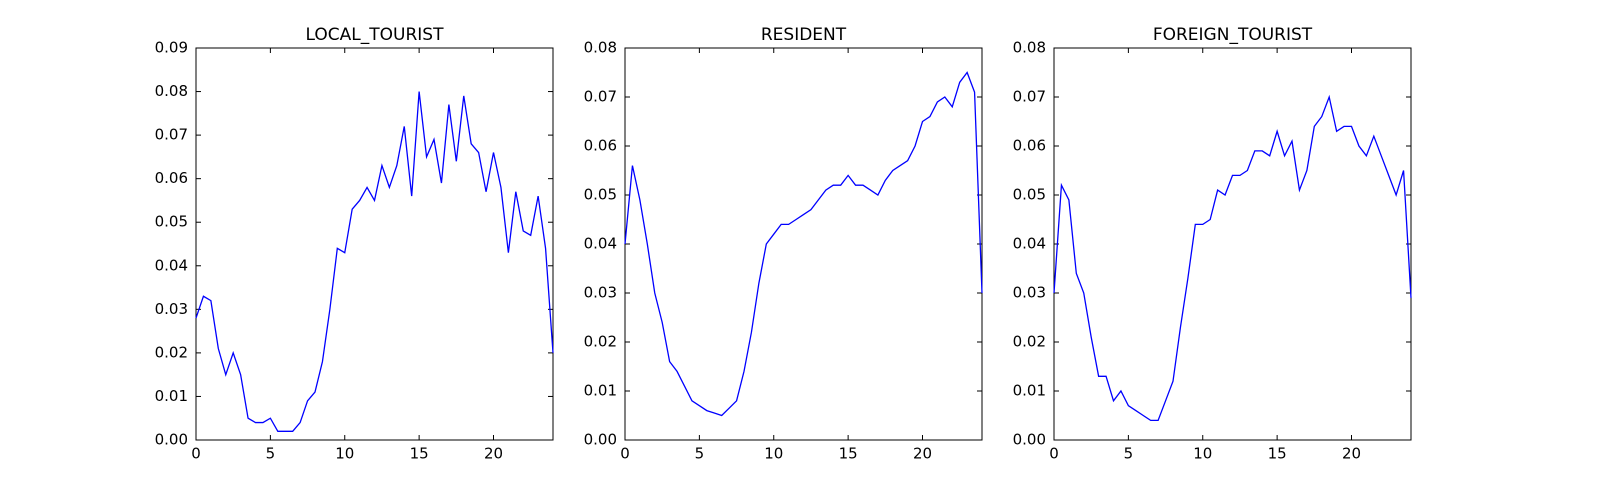 The height and width of the screenshot is (500, 1600). What do you see at coordinates (171, 48) in the screenshot?
I see `y-tick-label: 0.09` at bounding box center [171, 48].